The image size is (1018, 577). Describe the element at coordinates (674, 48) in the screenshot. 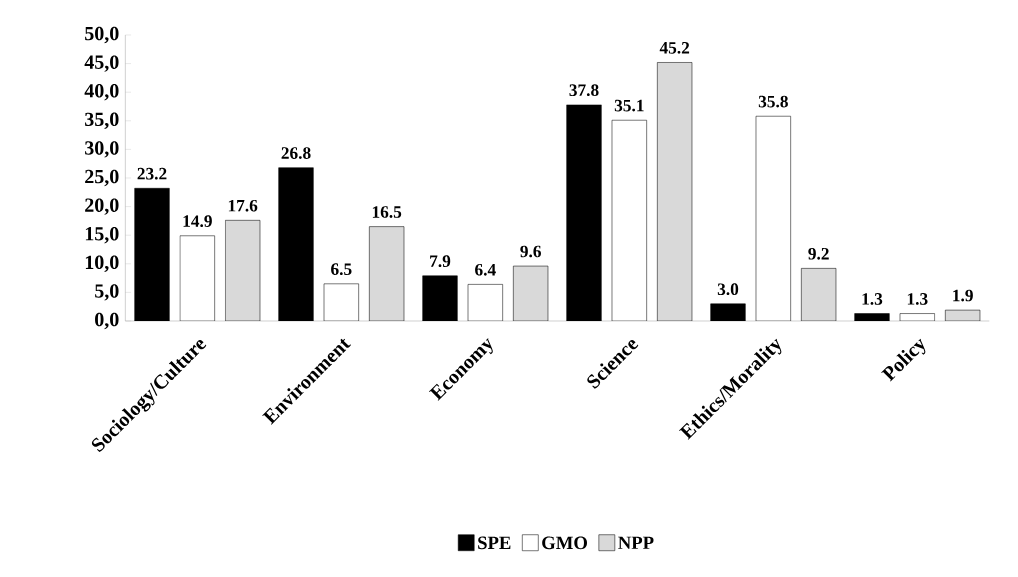

I see `data-label: 45.2` at that location.